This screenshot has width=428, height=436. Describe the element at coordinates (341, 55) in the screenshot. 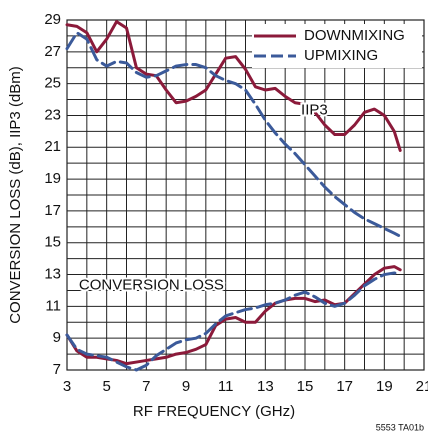

I see `legend-label: UPMIXING` at that location.